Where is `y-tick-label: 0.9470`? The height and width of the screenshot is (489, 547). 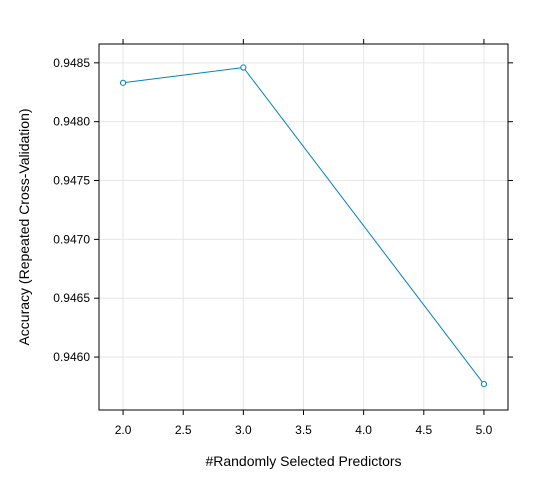 y-tick-label: 0.9470 is located at coordinates (71, 239).